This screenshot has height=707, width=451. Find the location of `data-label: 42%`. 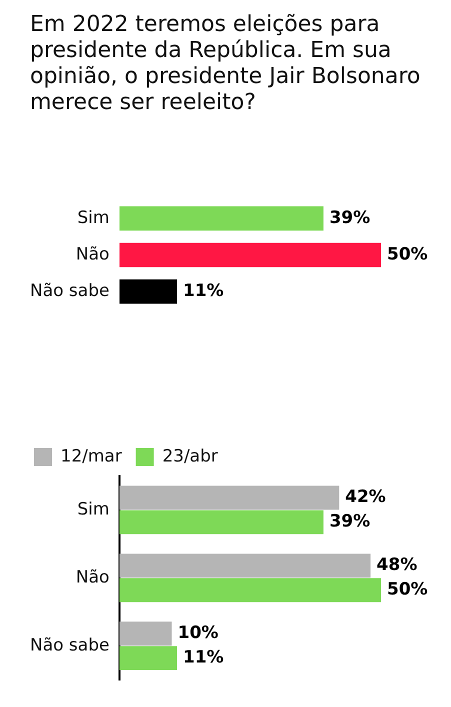

data-label: 42% is located at coordinates (365, 497).